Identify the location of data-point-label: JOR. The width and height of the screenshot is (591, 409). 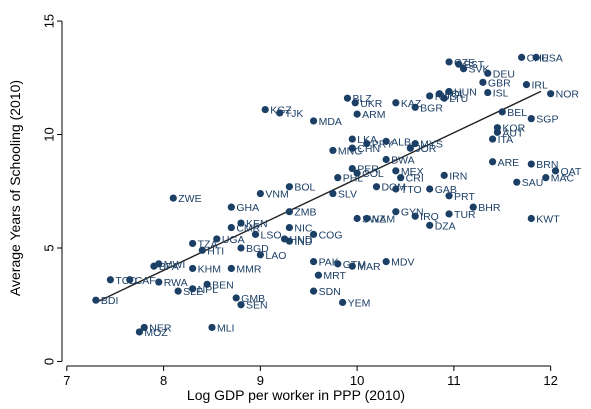
(425, 149).